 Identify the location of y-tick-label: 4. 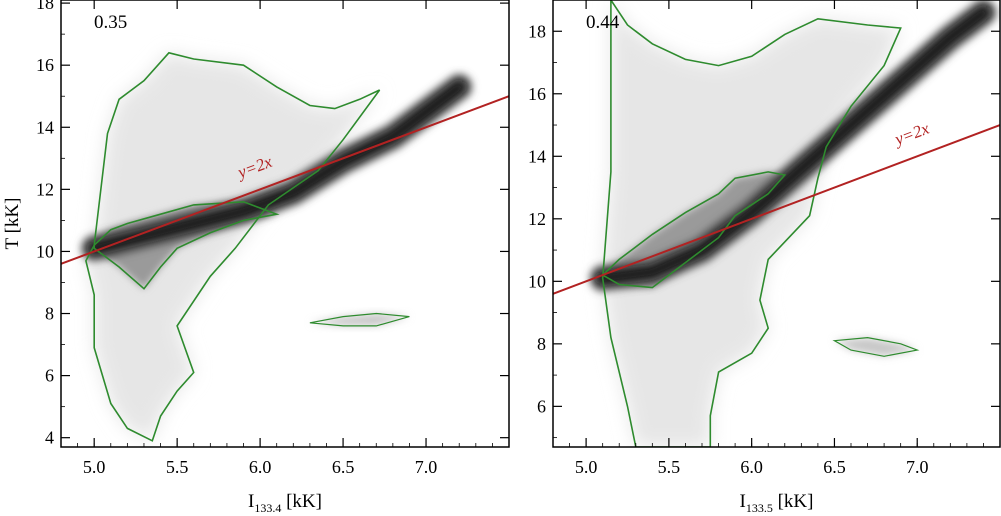
(49, 438).